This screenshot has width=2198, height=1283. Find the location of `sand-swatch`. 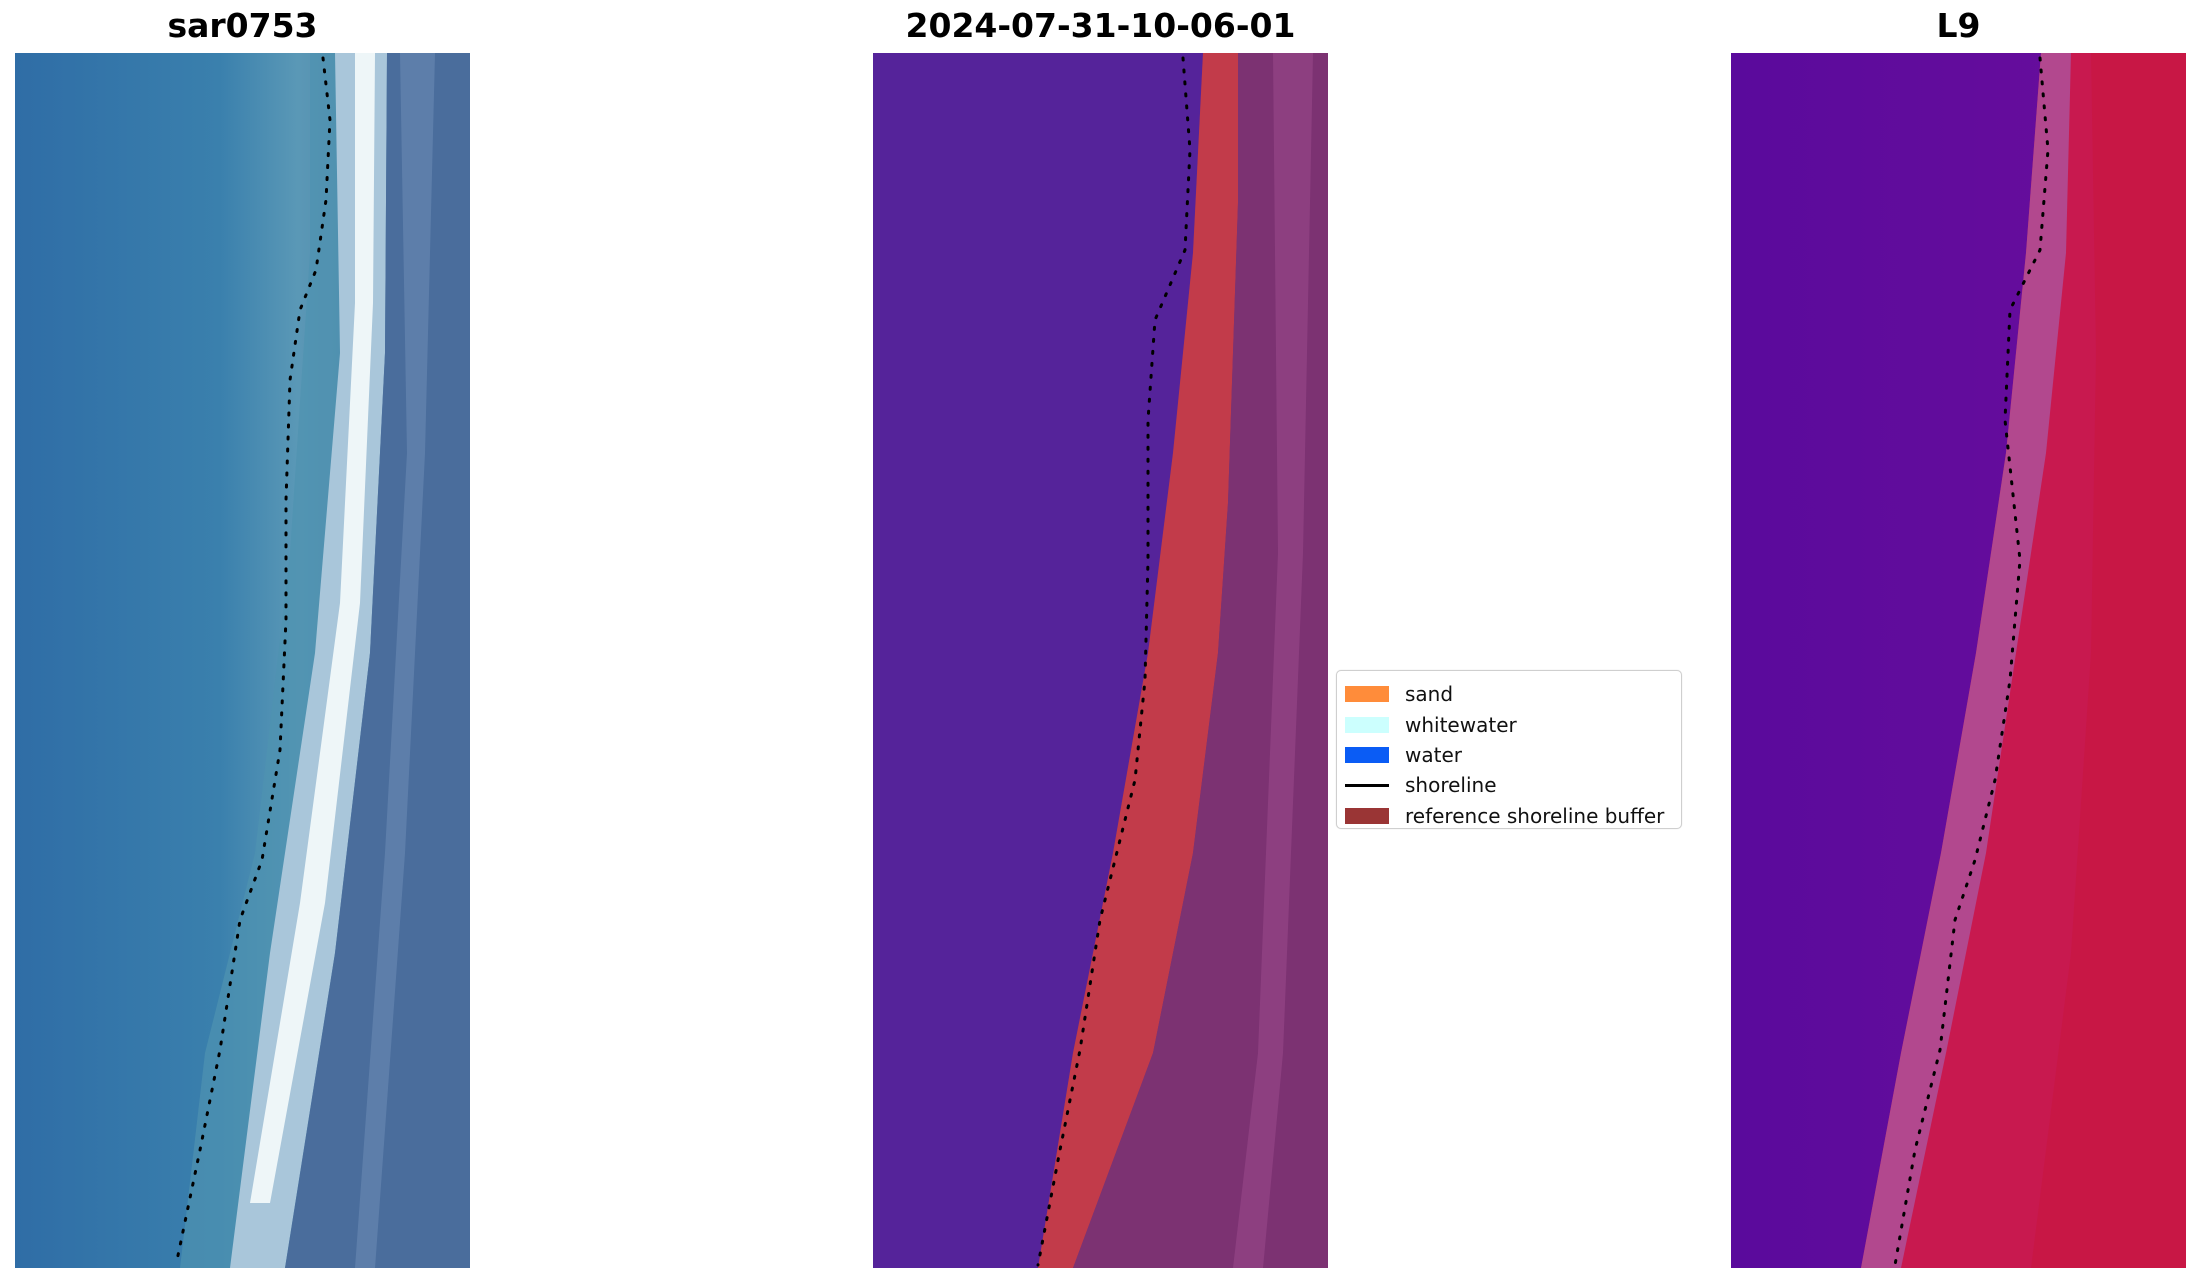

sand-swatch is located at coordinates (1367, 694).